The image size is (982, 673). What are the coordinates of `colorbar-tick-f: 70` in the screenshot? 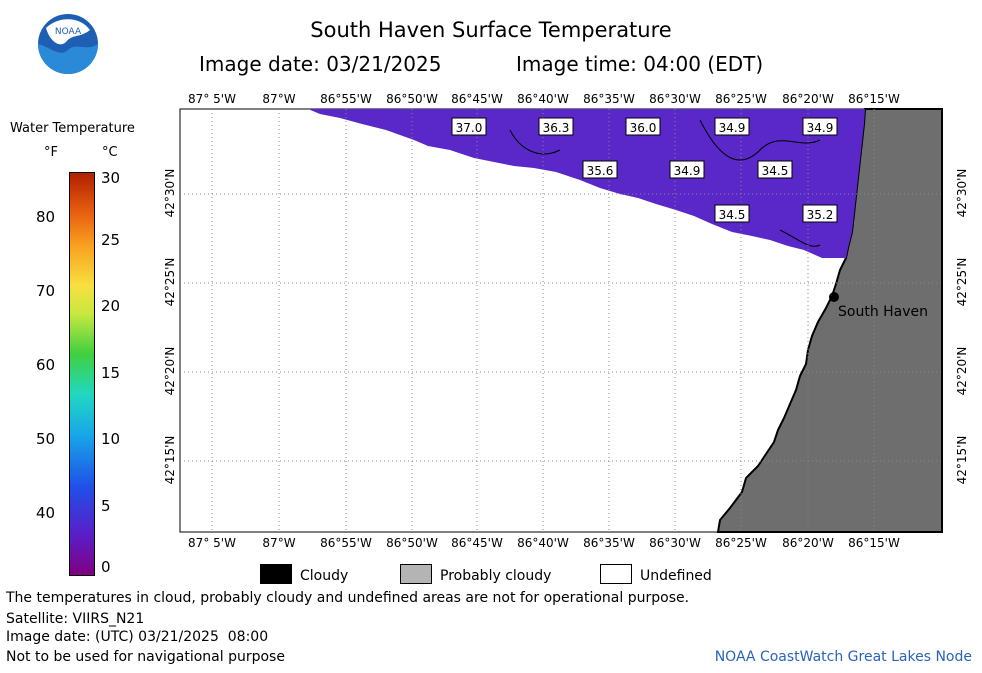 It's located at (46, 291).